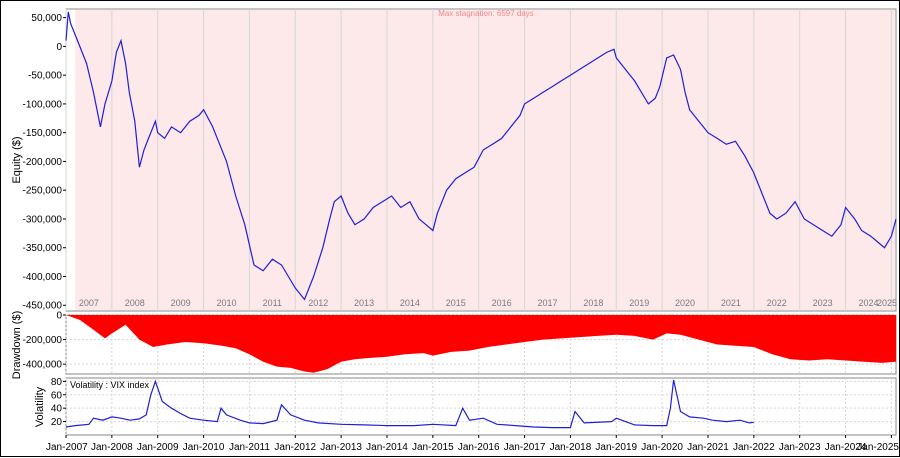 Image resolution: width=900 pixels, height=458 pixels. What do you see at coordinates (181, 303) in the screenshot?
I see `year-label: 2009` at bounding box center [181, 303].